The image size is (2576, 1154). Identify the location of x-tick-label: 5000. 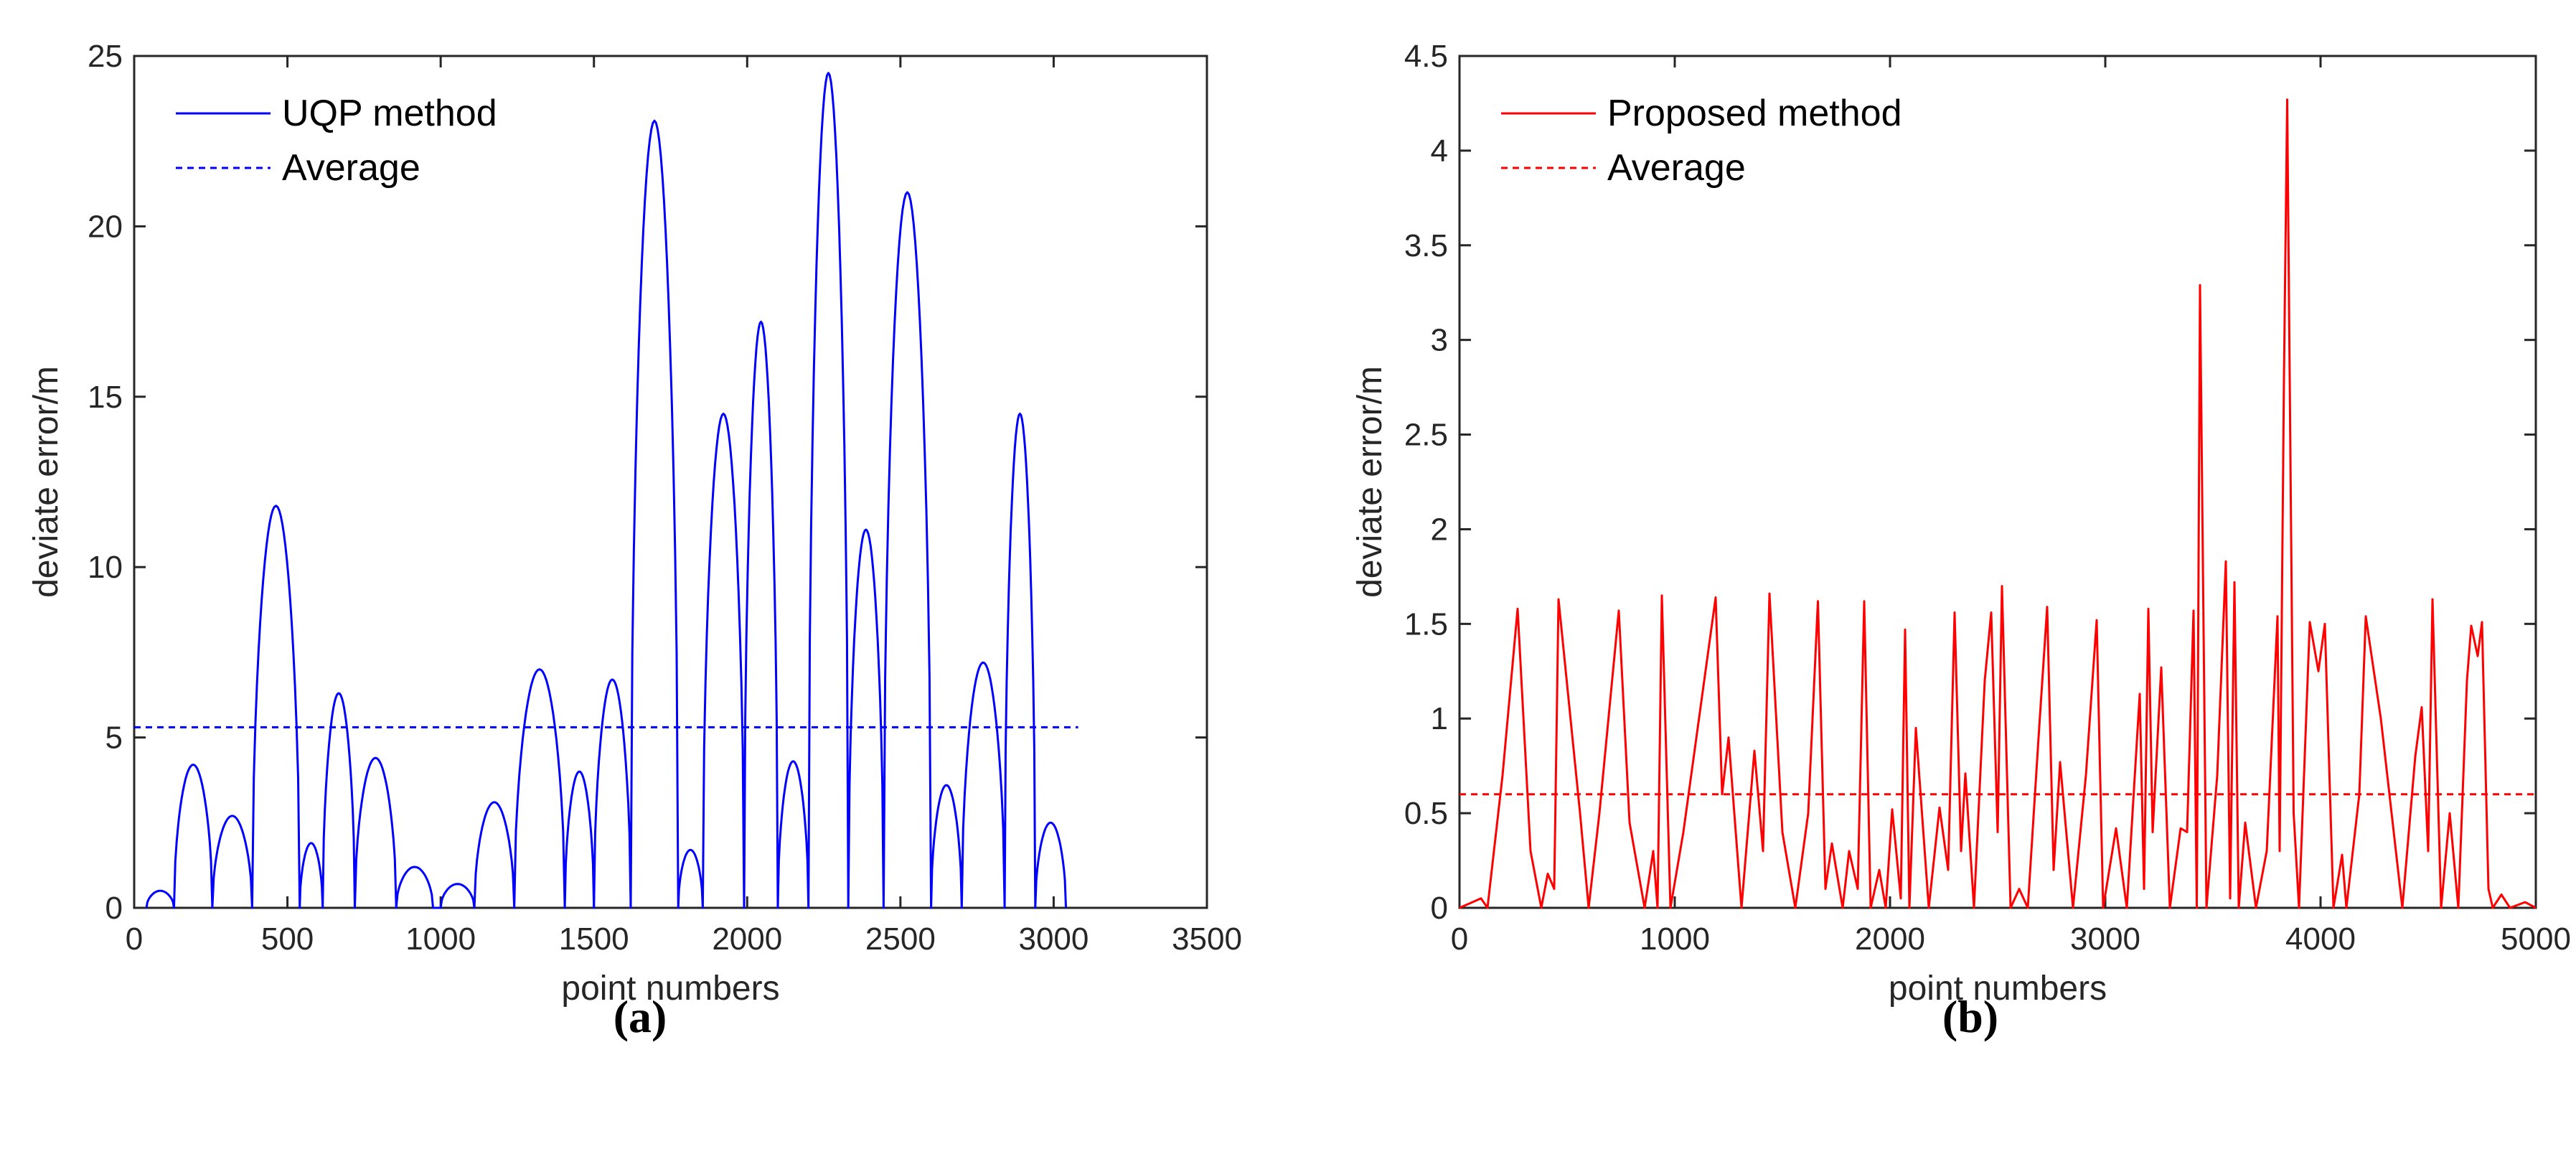
(2536, 939).